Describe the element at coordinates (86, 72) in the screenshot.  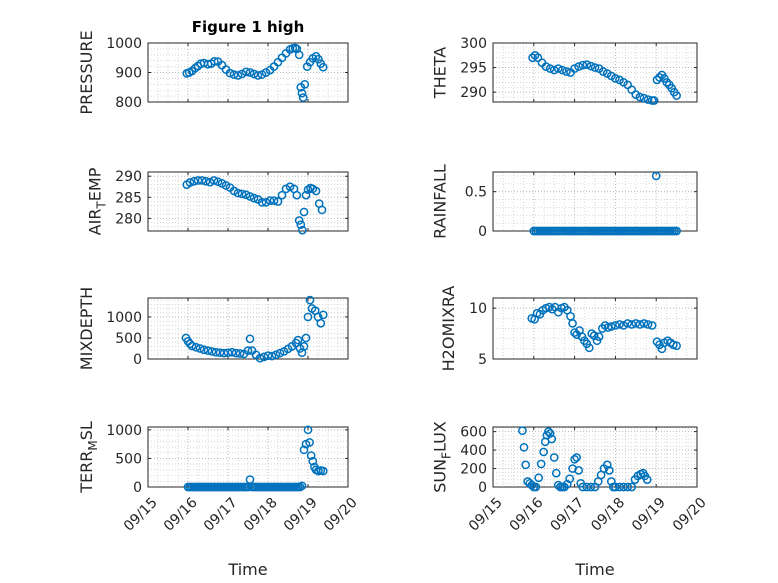
I see `y-axis-label: PRESSURE` at that location.